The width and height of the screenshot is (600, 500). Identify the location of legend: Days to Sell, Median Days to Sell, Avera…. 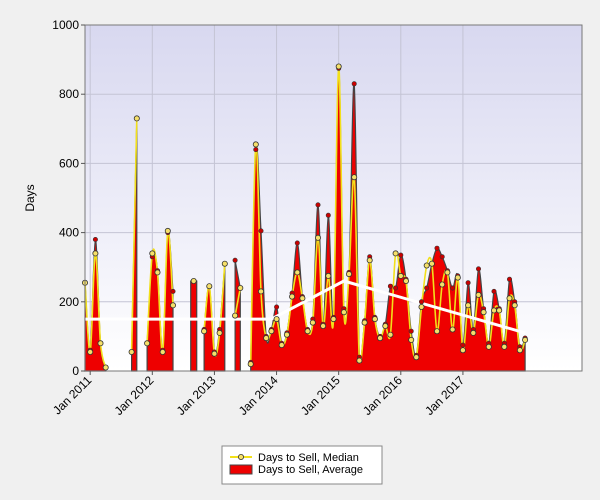
(302, 465).